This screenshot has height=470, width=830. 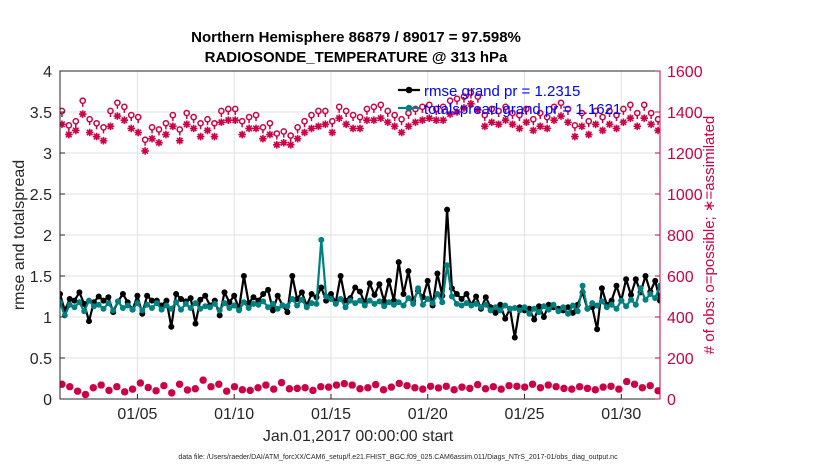 I want to click on y-right-tick-label: 600, so click(x=680, y=277).